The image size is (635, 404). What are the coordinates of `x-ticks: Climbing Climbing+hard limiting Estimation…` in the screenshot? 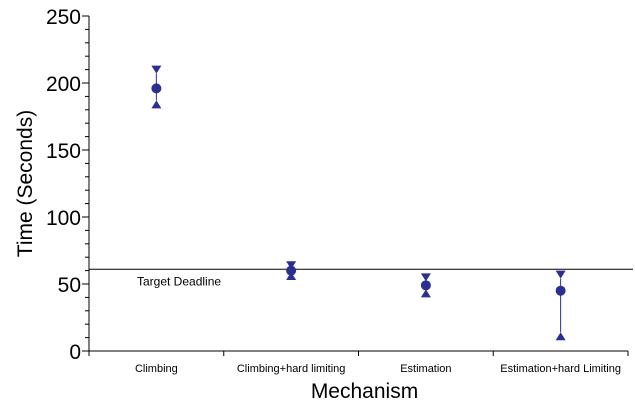 It's located at (358, 363).